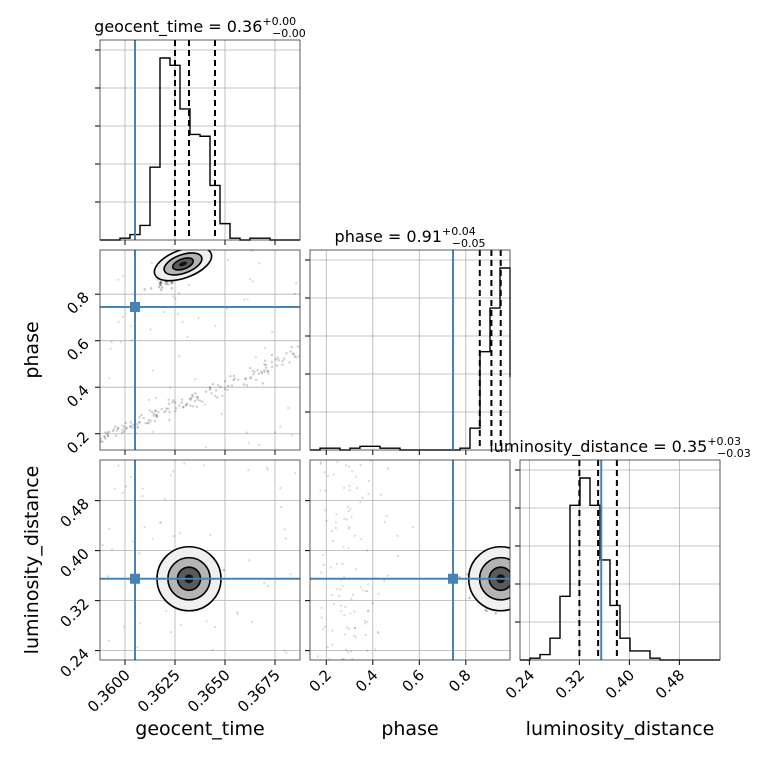 The height and width of the screenshot is (760, 760). What do you see at coordinates (199, 729) in the screenshot?
I see `x-axis-label-geocent_time: geocent_time` at bounding box center [199, 729].